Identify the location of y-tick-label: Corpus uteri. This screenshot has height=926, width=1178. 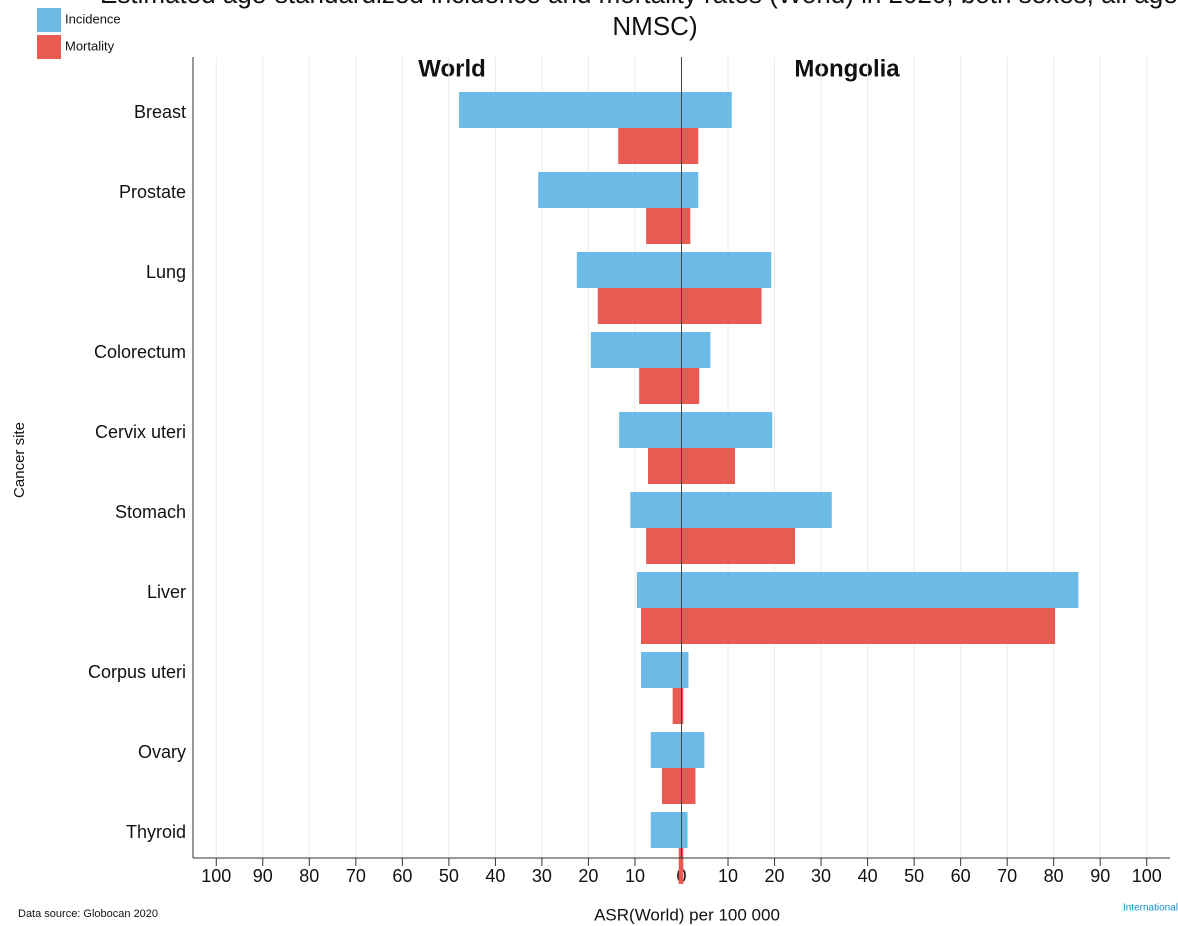
(137, 672).